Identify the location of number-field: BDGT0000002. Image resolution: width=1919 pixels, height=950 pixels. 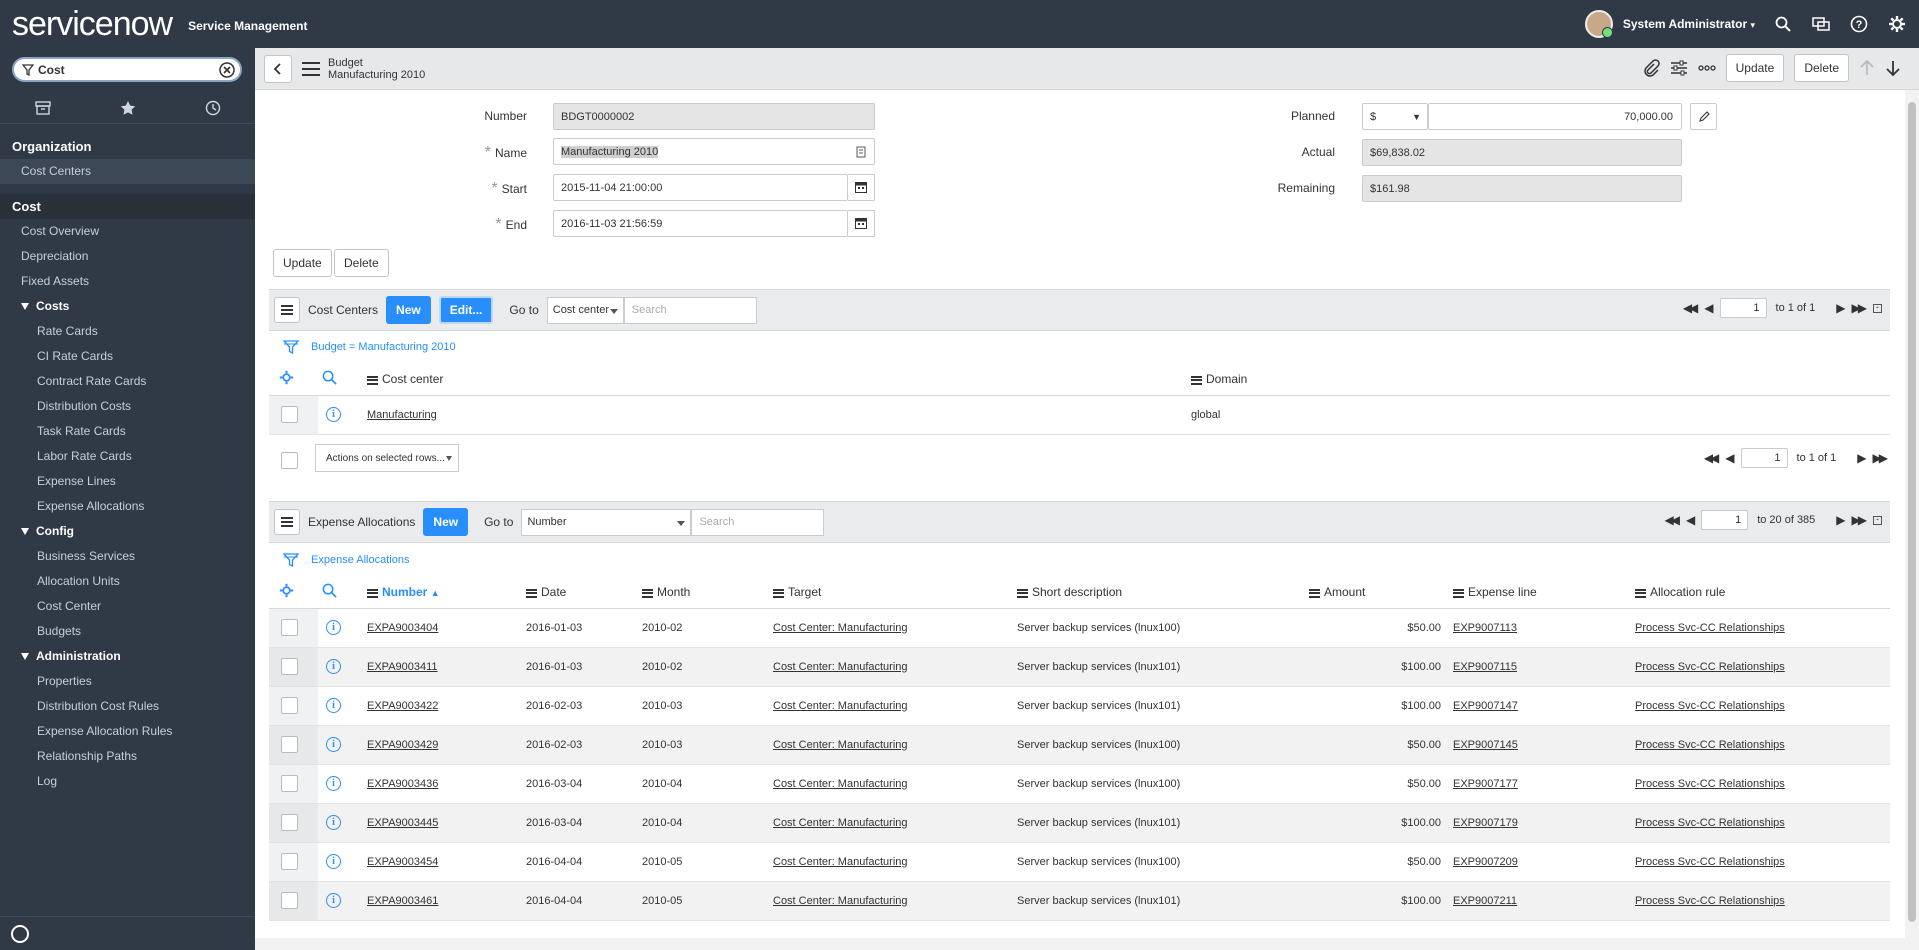
(714, 116).